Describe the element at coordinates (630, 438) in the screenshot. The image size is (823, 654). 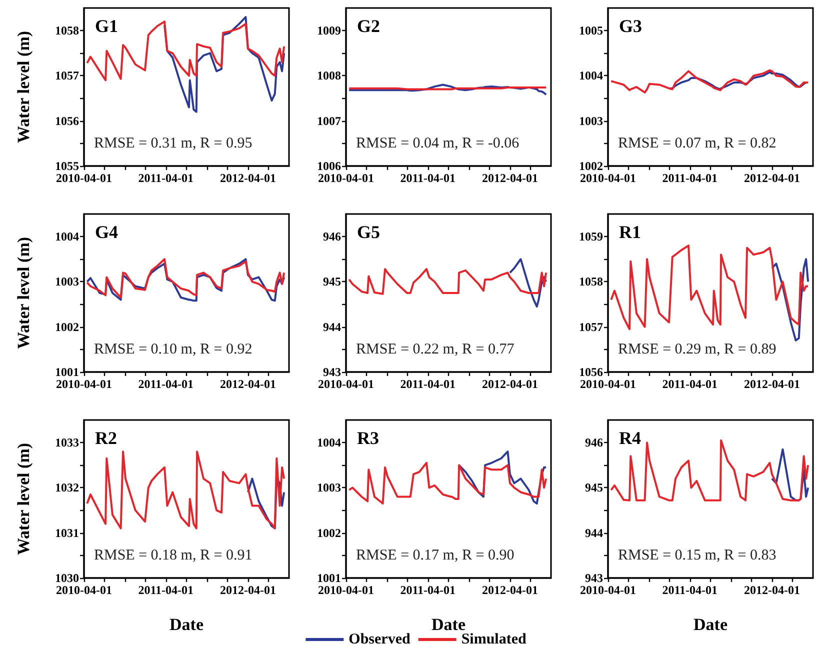
I see `text: R4` at that location.